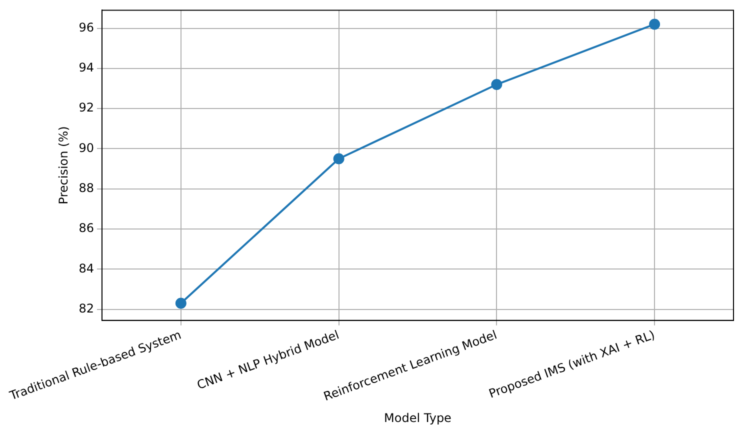 The image size is (740, 434). What do you see at coordinates (86, 187) in the screenshot?
I see `y-tick-label: 88` at bounding box center [86, 187].